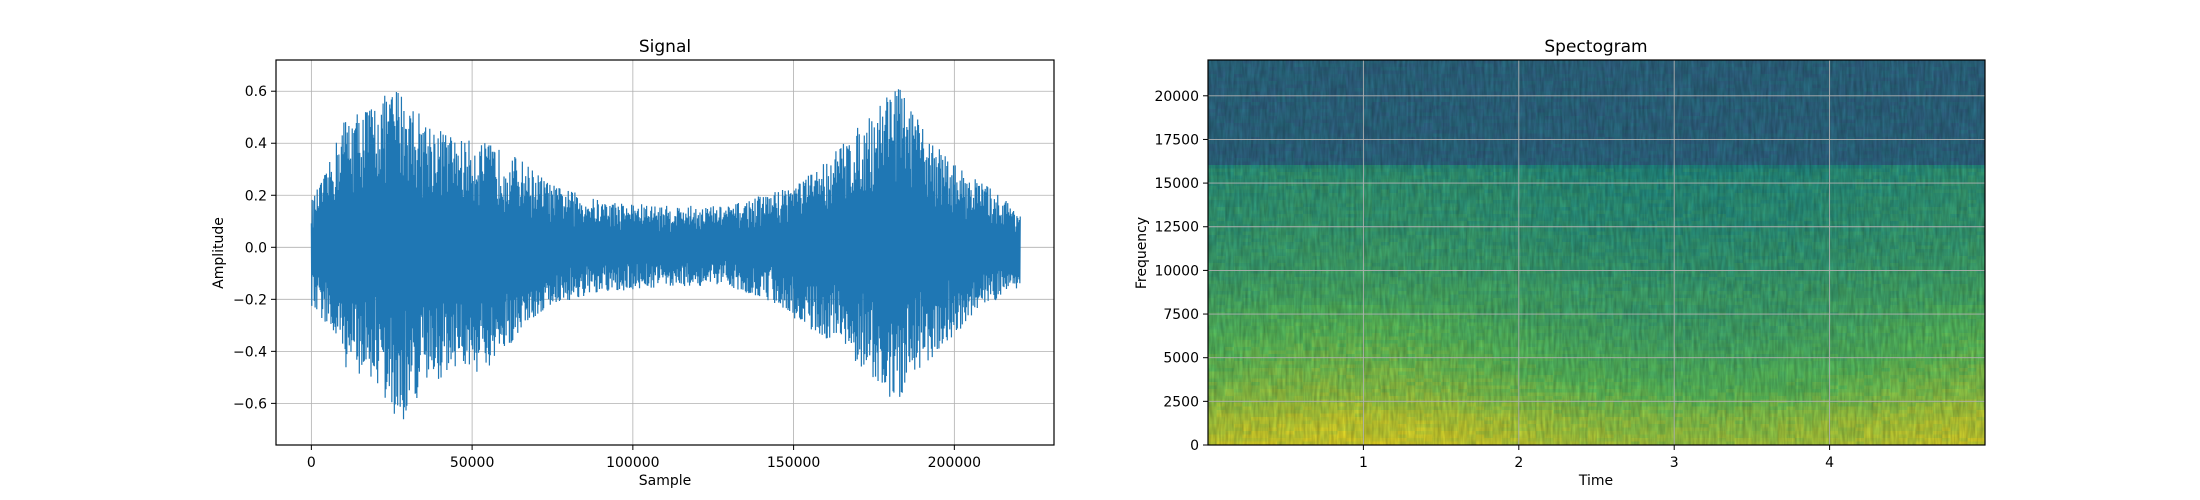 The height and width of the screenshot is (500, 2200). Describe the element at coordinates (793, 463) in the screenshot. I see `signal-x-tick-label: 150000` at that location.